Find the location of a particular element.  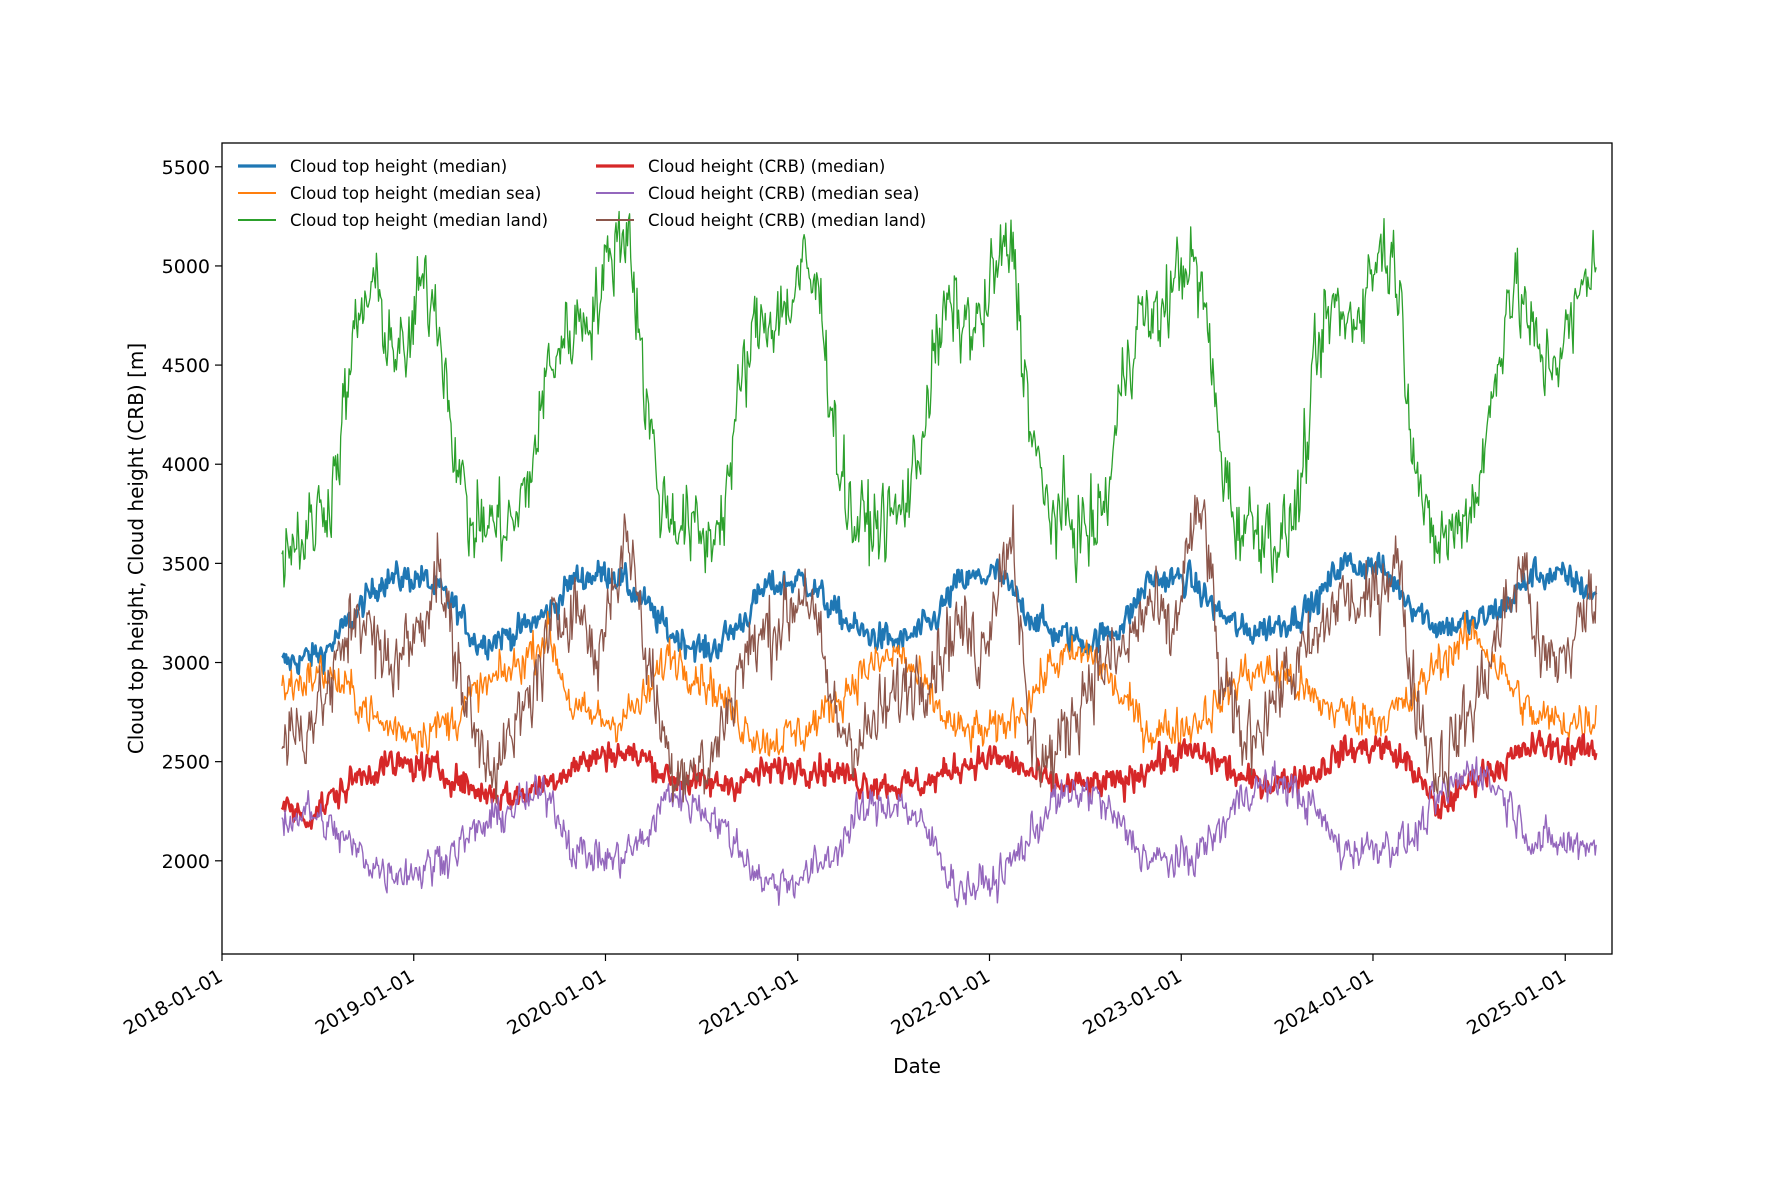

y-axis: 2000 2500 3000 3500 4000 4500 5000 5500 is located at coordinates (192, 515).